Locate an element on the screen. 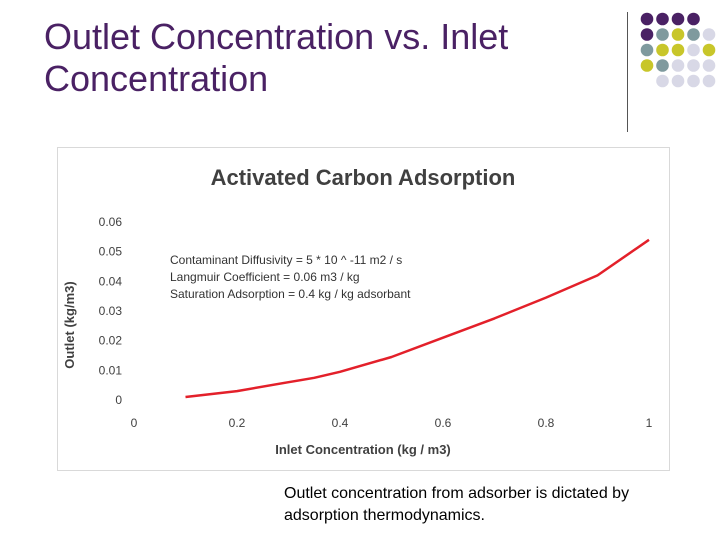 This screenshot has width=720, height=540. x-tick-label: 0.4 is located at coordinates (340, 423).